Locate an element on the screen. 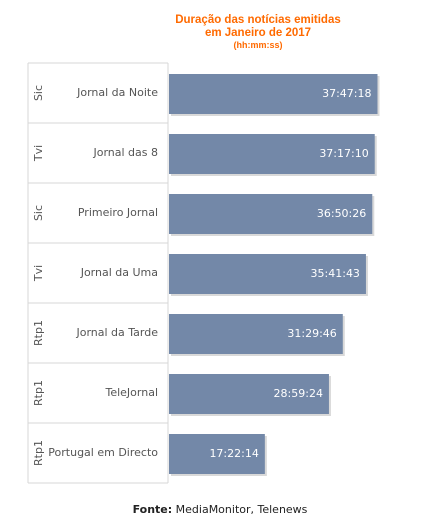 The width and height of the screenshot is (440, 524). source-note: Fonte: MediaMonitor, Telenews is located at coordinates (220, 509).